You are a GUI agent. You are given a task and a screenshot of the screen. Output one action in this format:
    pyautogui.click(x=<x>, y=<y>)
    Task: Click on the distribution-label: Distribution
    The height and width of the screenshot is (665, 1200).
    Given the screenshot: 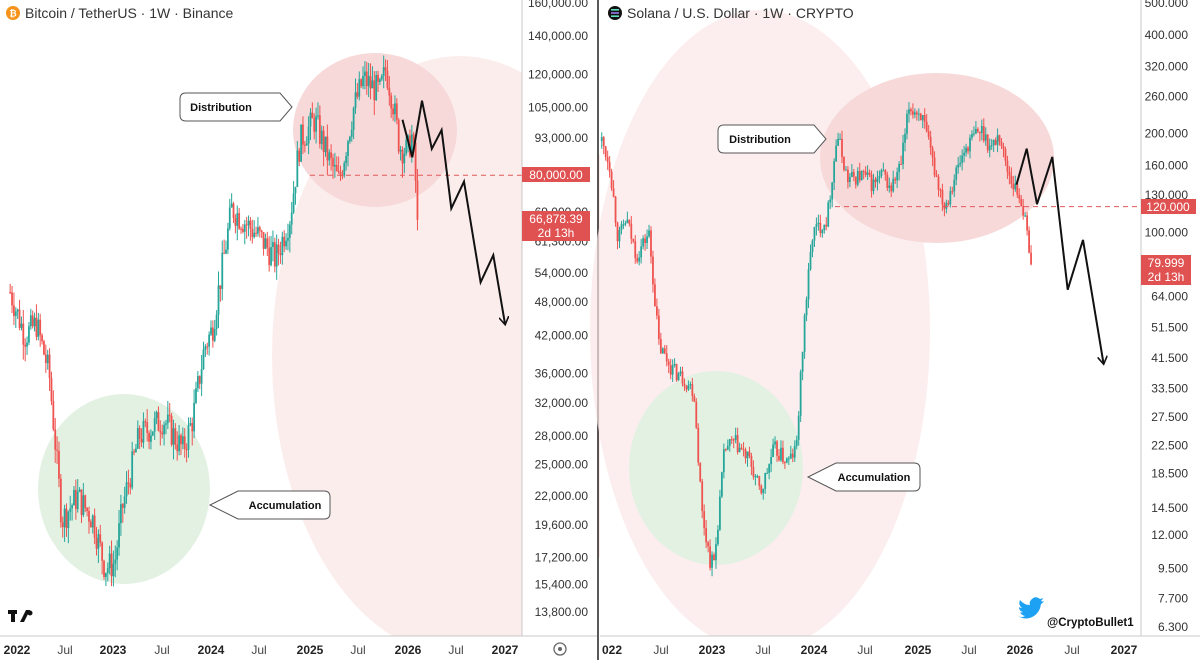 What is the action you would take?
    pyautogui.click(x=221, y=108)
    